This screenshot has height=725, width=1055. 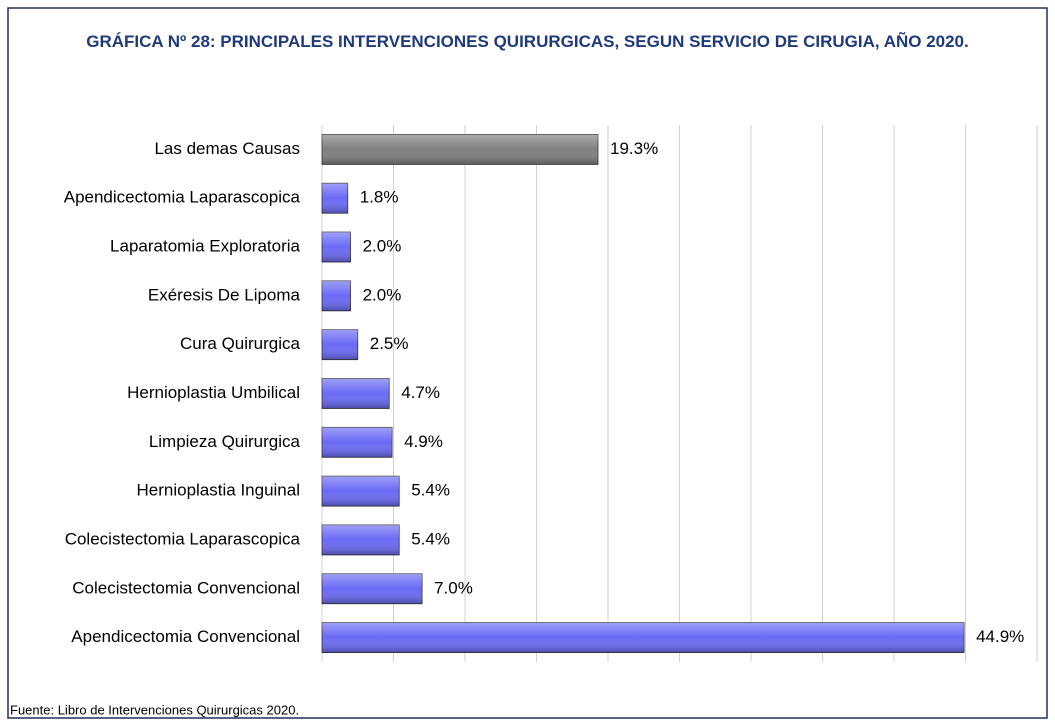 I want to click on y-tick-label: Colecistectomia Convencional, so click(x=186, y=587).